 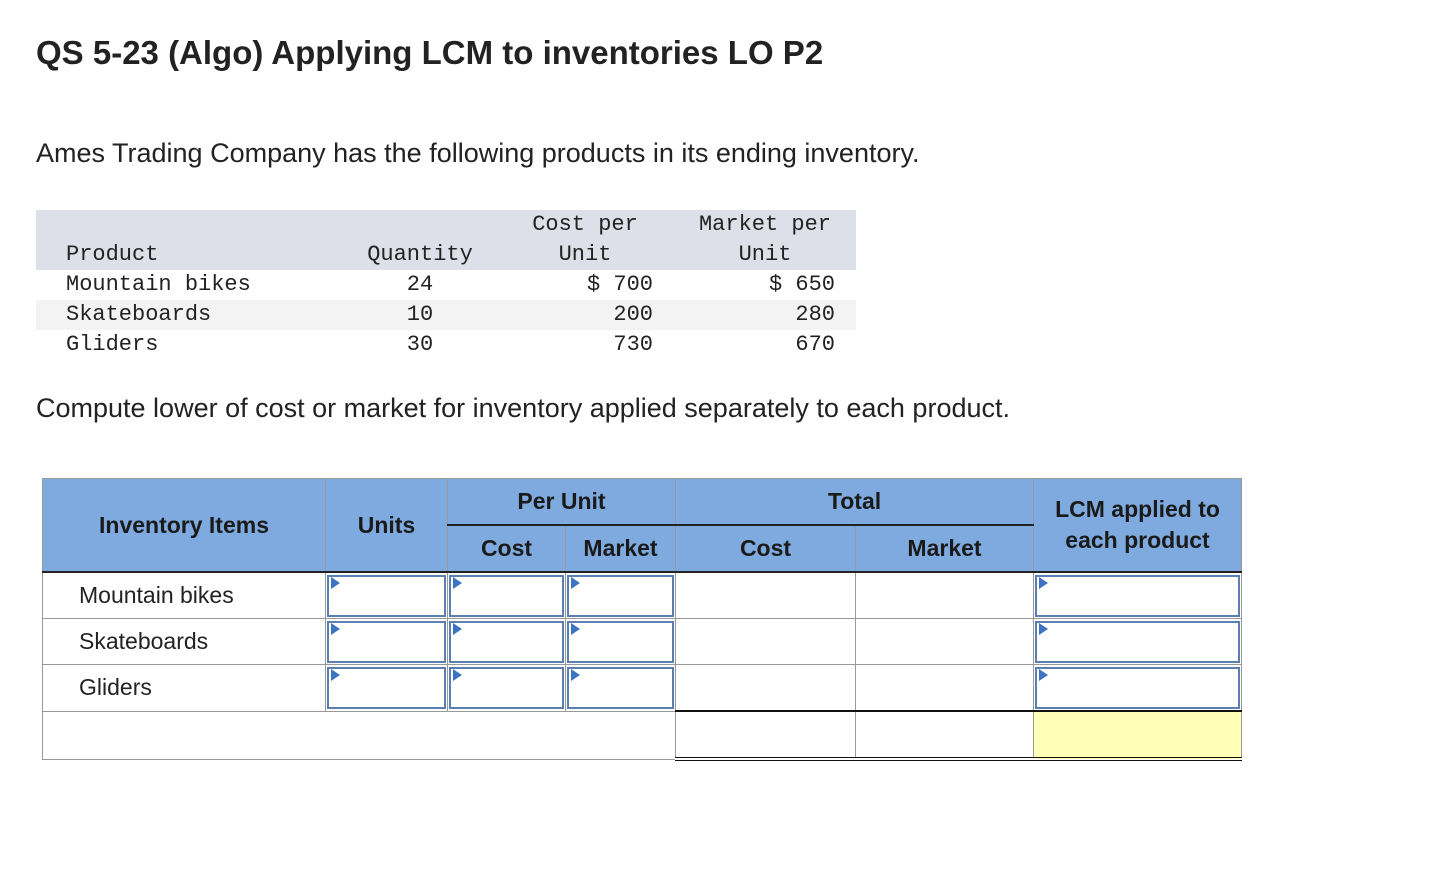 What do you see at coordinates (184, 525) in the screenshot?
I see `header-cell: Inventory Items` at bounding box center [184, 525].